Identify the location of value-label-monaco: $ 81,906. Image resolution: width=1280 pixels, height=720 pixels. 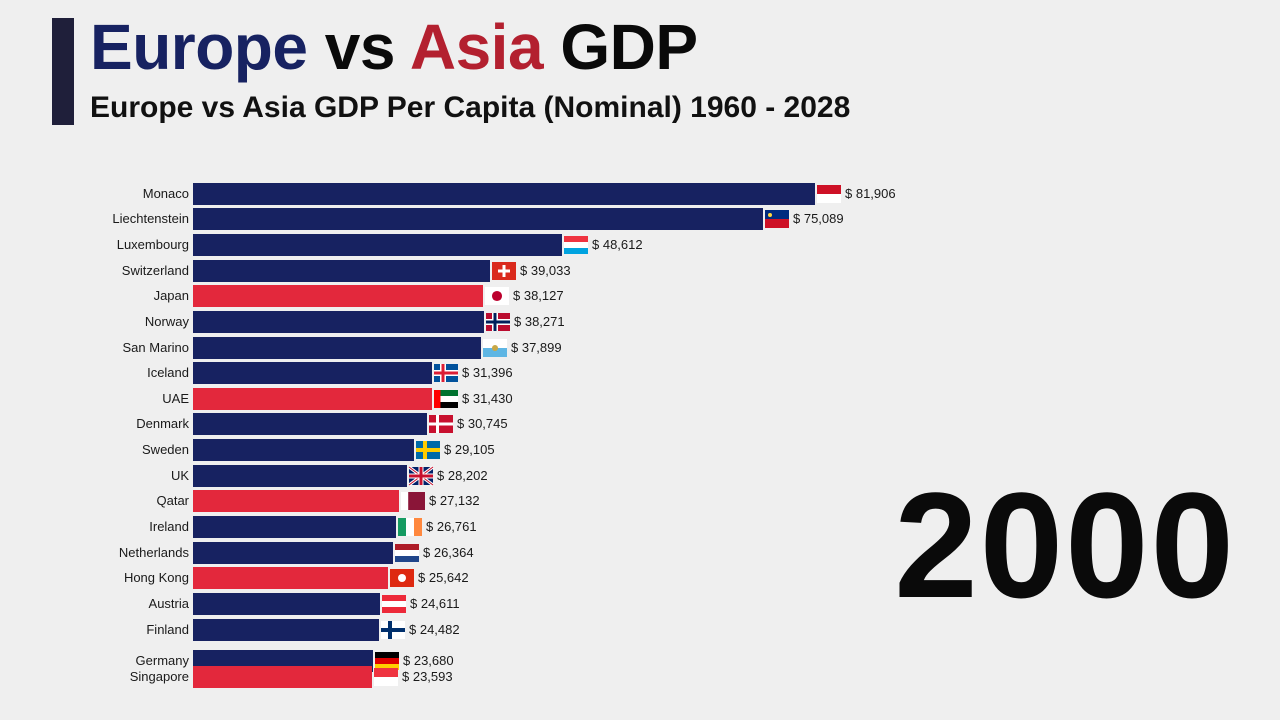
(870, 193).